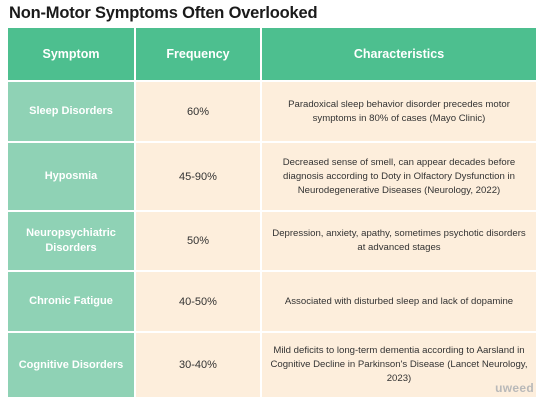 Image resolution: width=544 pixels, height=409 pixels. I want to click on symptom-cell: Chronic Fatigue, so click(72, 302).